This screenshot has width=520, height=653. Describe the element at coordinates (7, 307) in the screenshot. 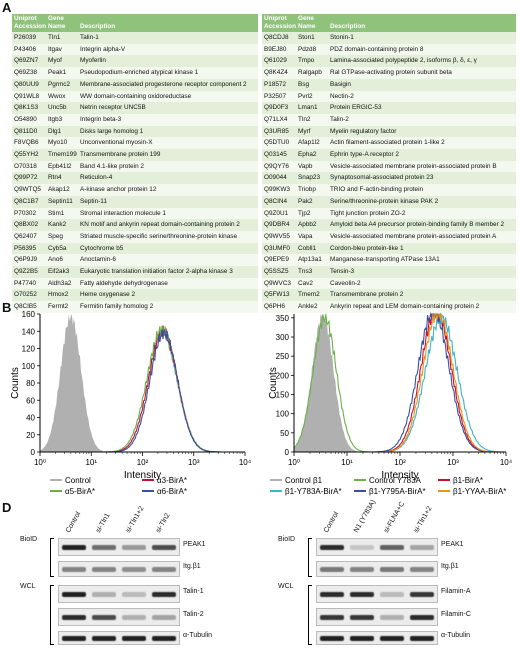

I see `panel-letter-b: B` at that location.